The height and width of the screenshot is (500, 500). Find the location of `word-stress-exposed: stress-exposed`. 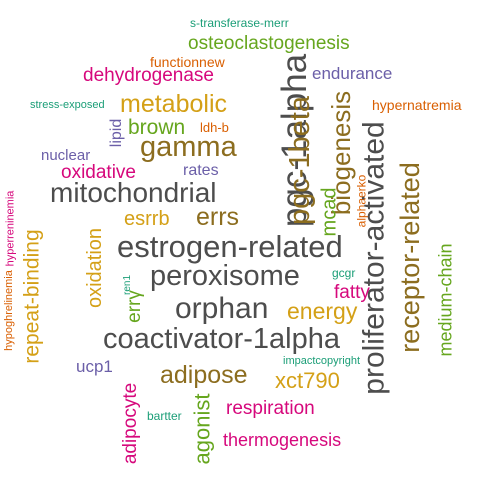

word-stress-exposed: stress-exposed is located at coordinates (67, 105).